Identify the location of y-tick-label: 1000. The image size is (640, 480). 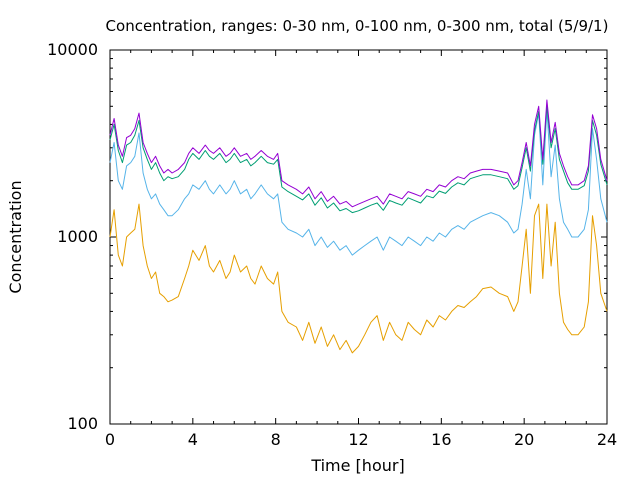
(77, 236).